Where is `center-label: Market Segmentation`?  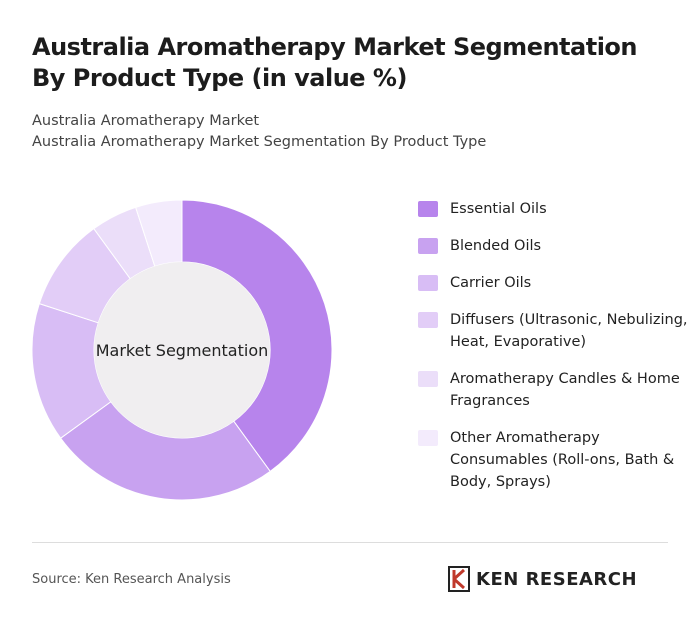
center-label: Market Segmentation is located at coordinates (182, 350).